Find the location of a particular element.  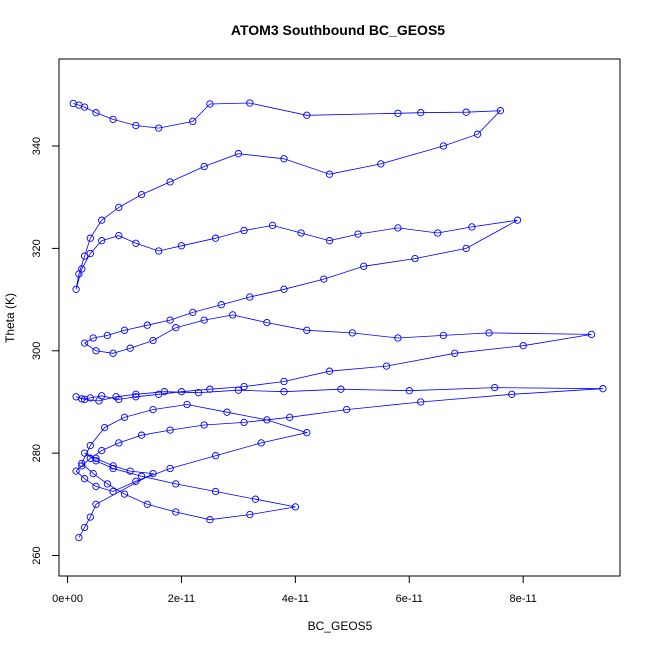

x-tick-label: 4e-11 is located at coordinates (295, 599).